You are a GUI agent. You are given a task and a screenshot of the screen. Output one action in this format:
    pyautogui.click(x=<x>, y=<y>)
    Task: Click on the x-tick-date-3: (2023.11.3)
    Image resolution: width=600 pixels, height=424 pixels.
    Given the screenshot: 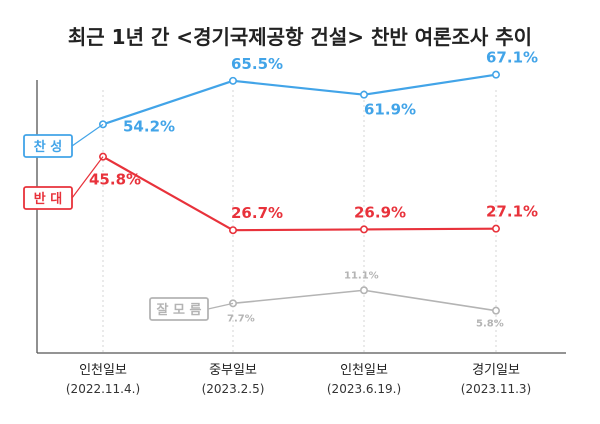 What is the action you would take?
    pyautogui.click(x=496, y=389)
    